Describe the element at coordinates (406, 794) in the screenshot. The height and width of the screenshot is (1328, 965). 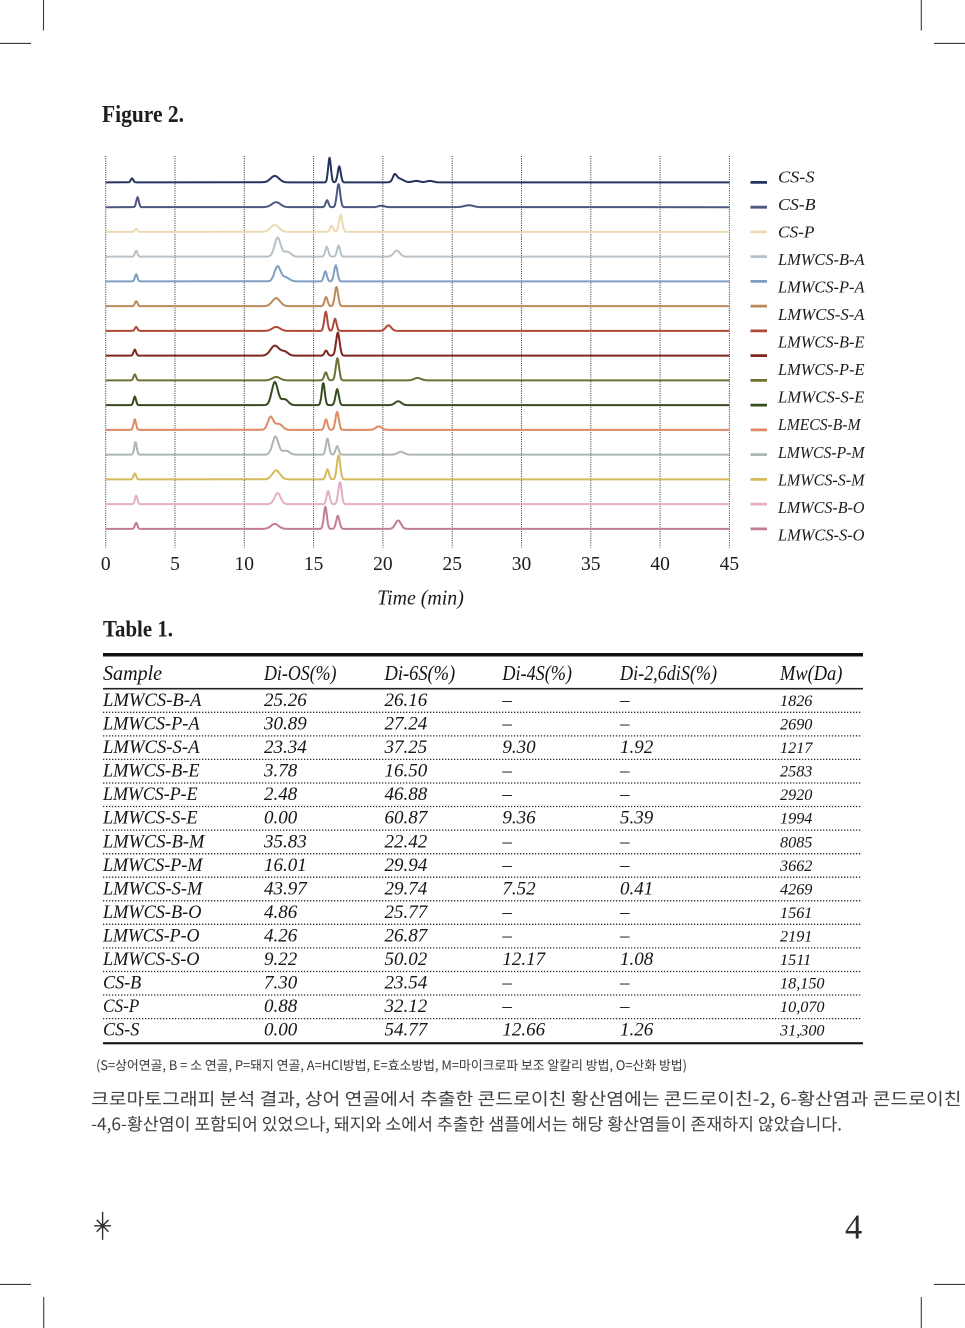
I see `svg-text: 46.88` at that location.